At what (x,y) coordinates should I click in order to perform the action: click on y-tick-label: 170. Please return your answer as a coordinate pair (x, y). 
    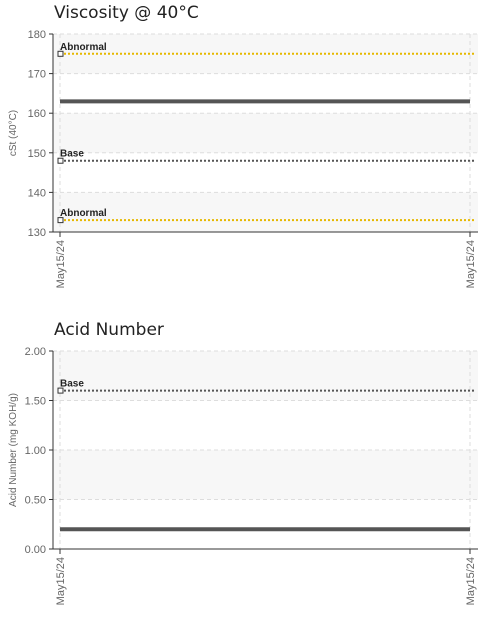
    Looking at the image, I should click on (37, 75).